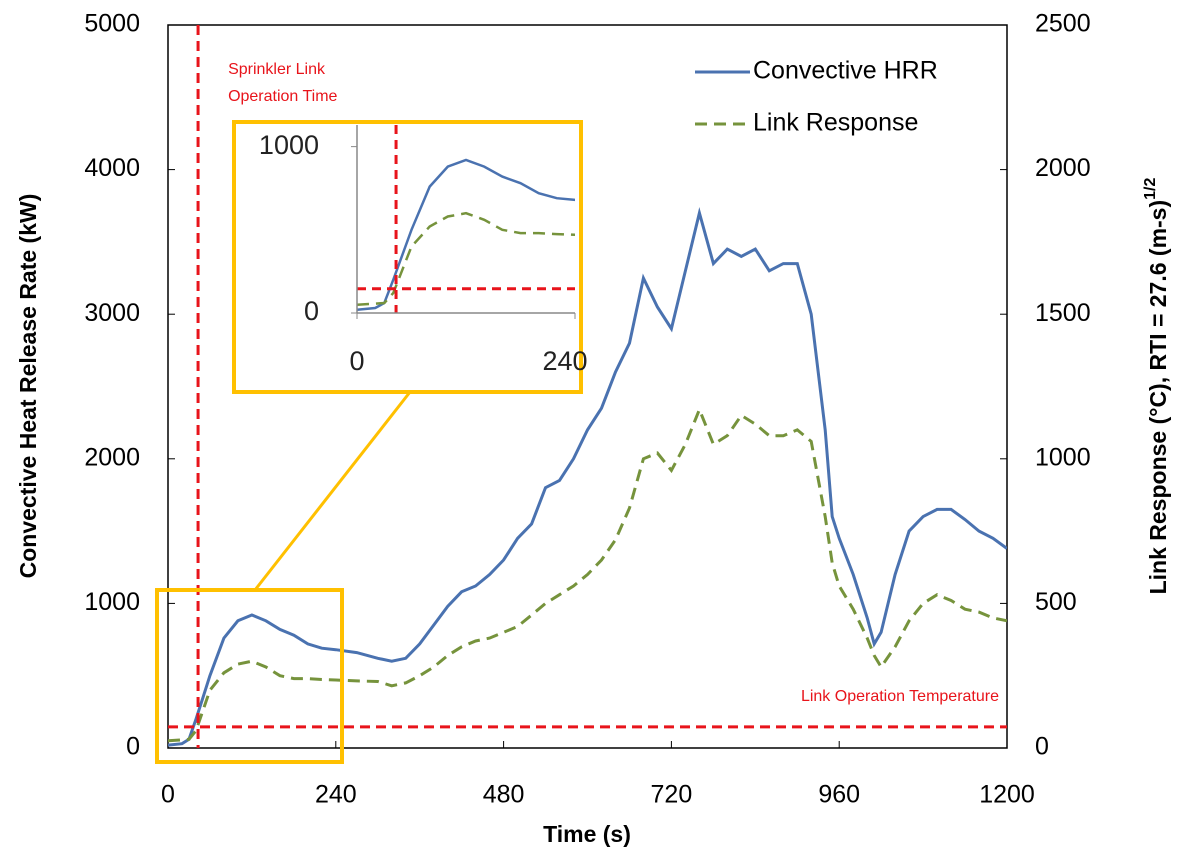  Describe the element at coordinates (1063, 313) in the screenshot. I see `y2-tick-label: 1500` at that location.